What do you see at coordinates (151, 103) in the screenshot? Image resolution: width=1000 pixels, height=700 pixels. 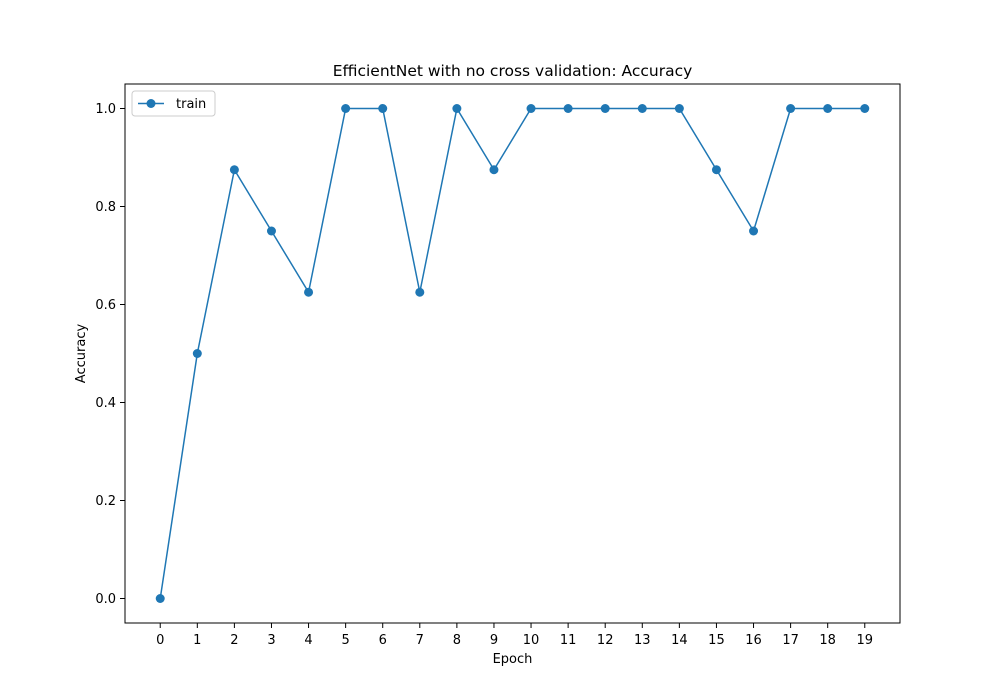 I see `legend-series-marker` at bounding box center [151, 103].